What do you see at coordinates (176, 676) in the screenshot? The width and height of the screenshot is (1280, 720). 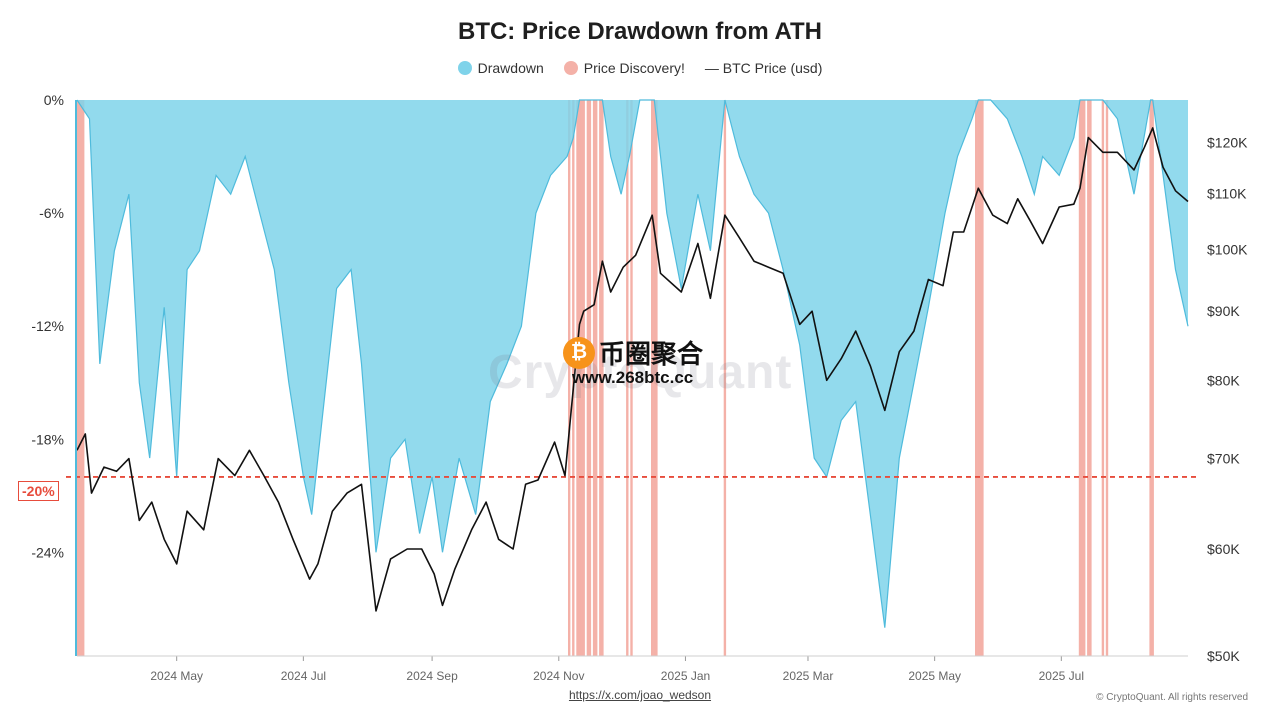 I see `x-tick-label: 2024 May` at bounding box center [176, 676].